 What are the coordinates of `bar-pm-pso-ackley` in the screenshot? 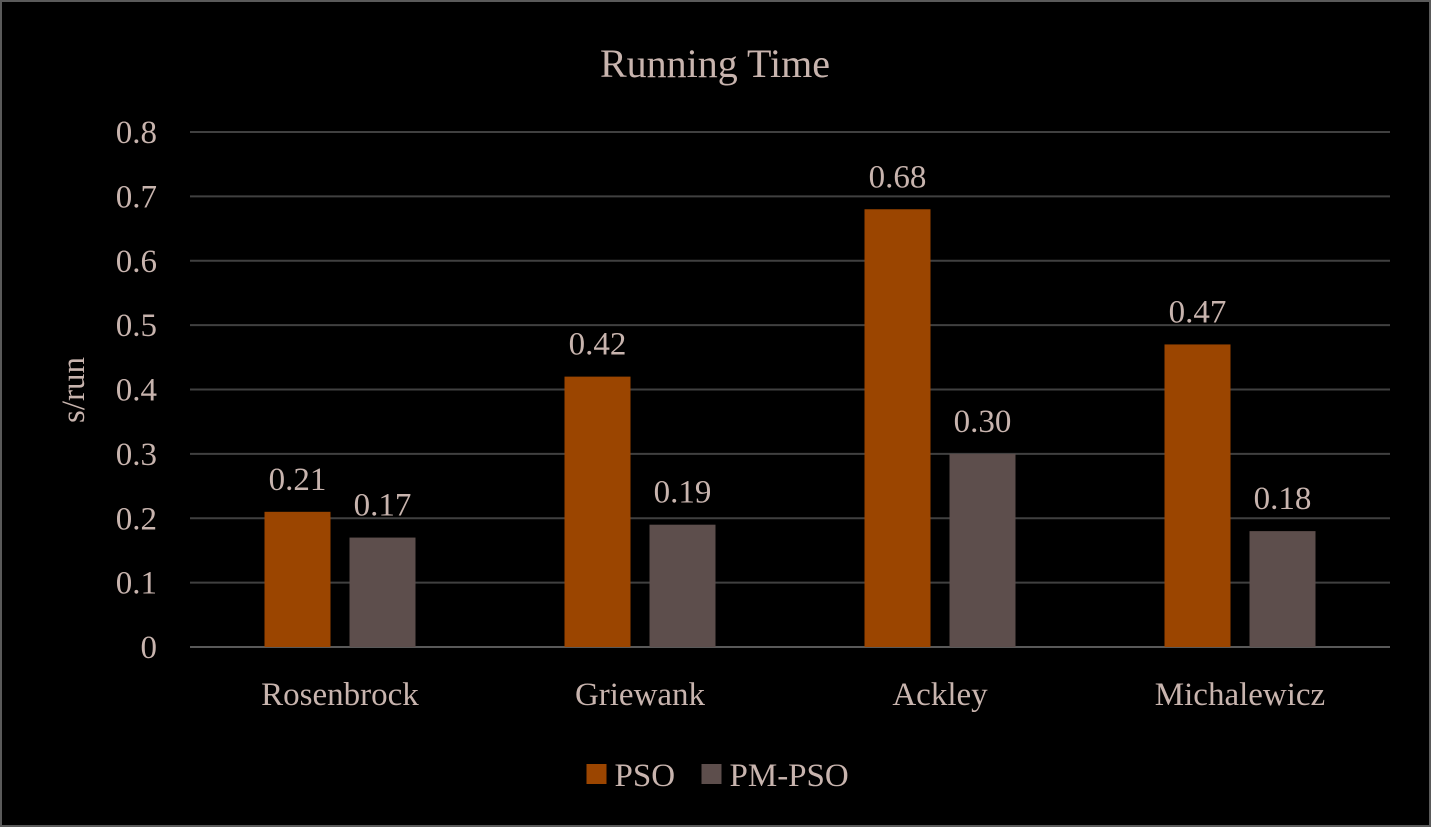 It's located at (982, 550).